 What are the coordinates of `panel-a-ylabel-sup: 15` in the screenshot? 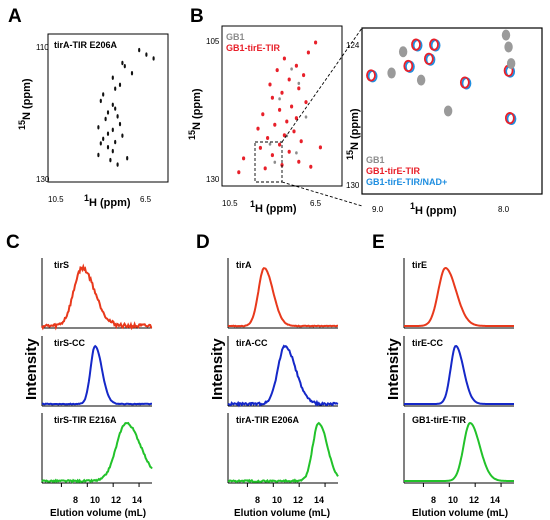 It's located at (22, 125).